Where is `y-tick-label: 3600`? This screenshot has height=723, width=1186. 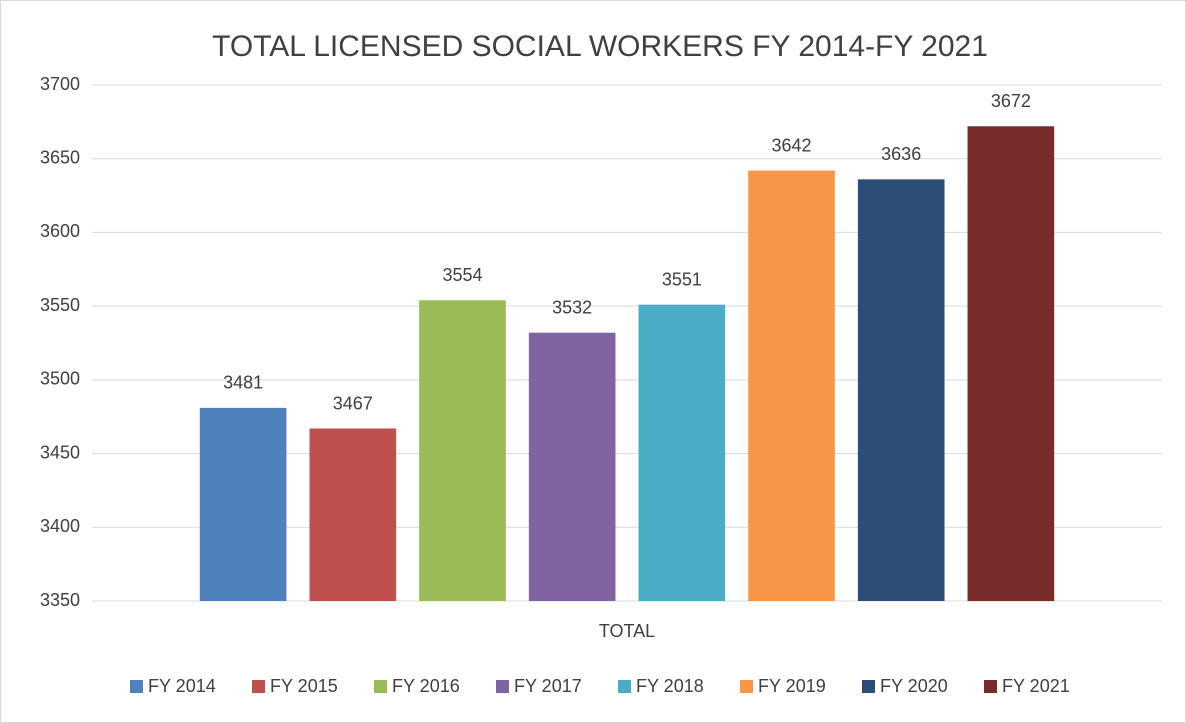 y-tick-label: 3600 is located at coordinates (60, 231).